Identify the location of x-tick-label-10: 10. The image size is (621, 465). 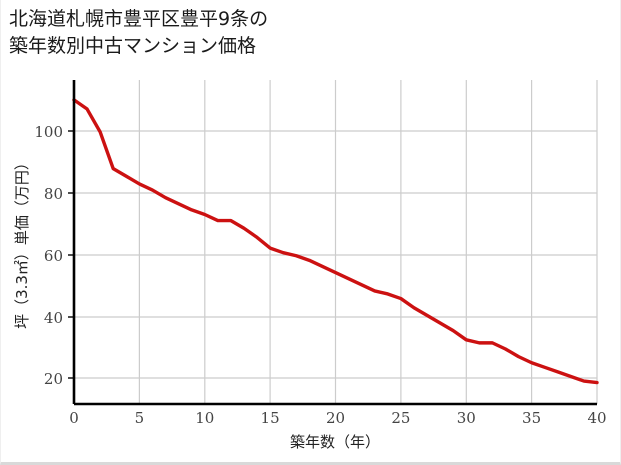
(204, 418).